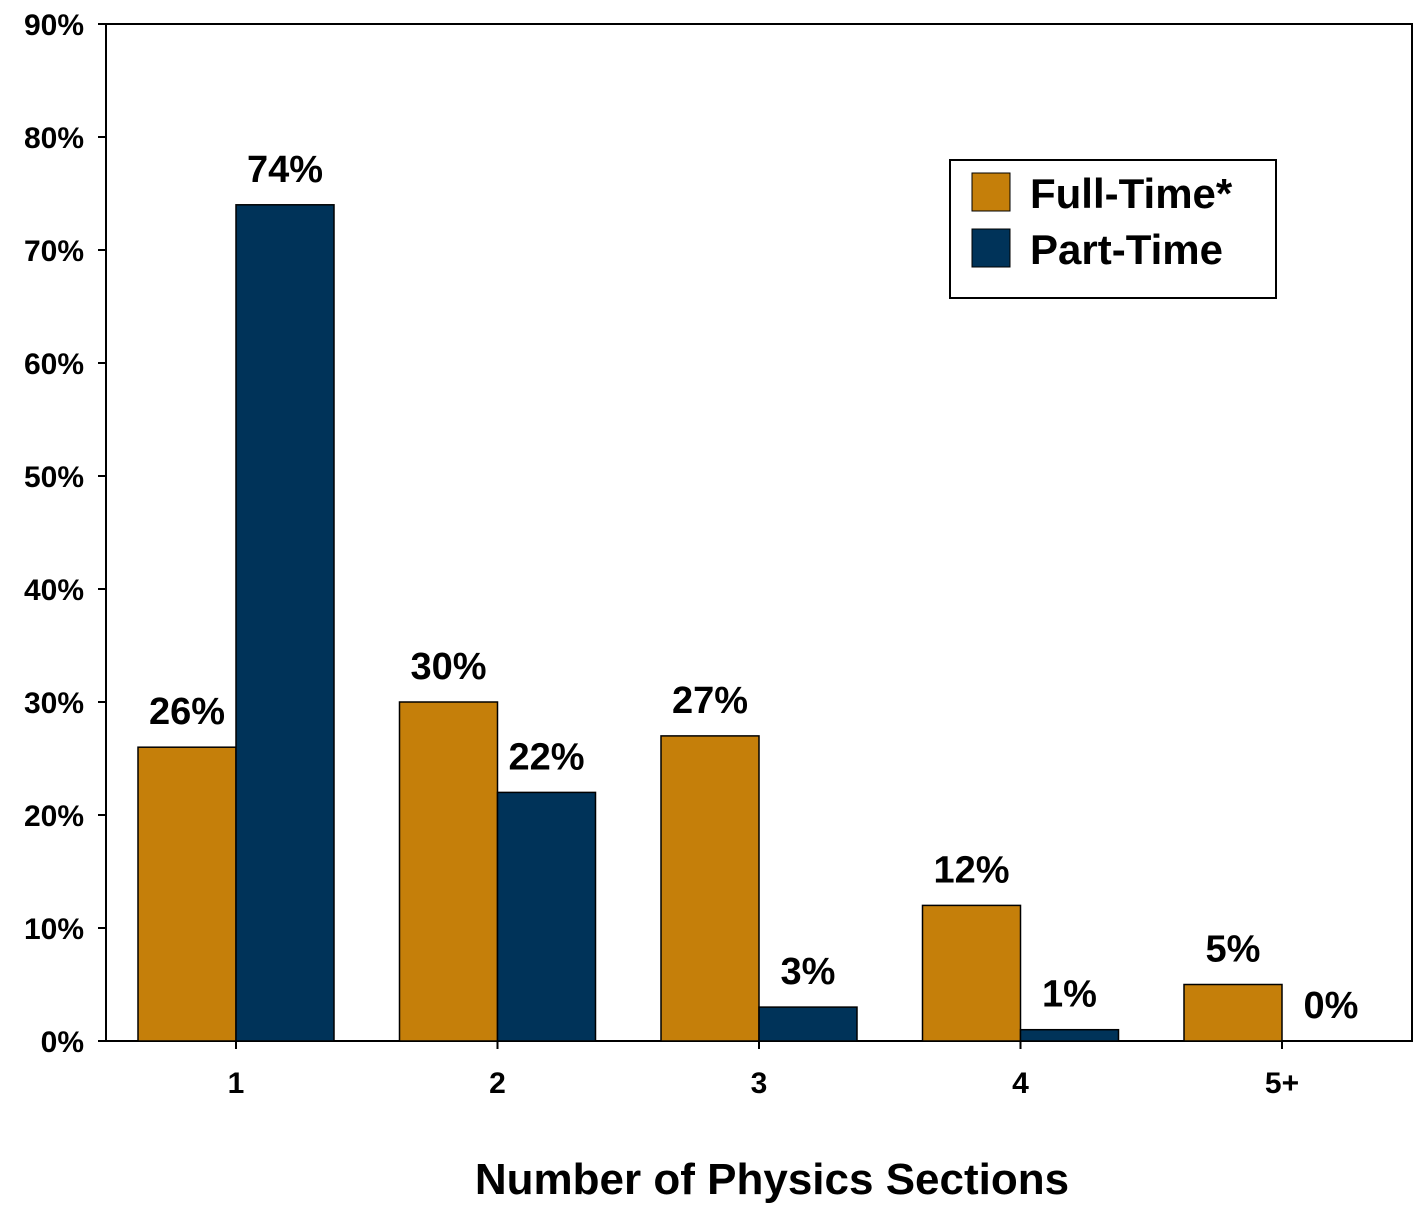 The width and height of the screenshot is (1417, 1205). What do you see at coordinates (236, 1083) in the screenshot?
I see `x-tick-label: 1` at bounding box center [236, 1083].